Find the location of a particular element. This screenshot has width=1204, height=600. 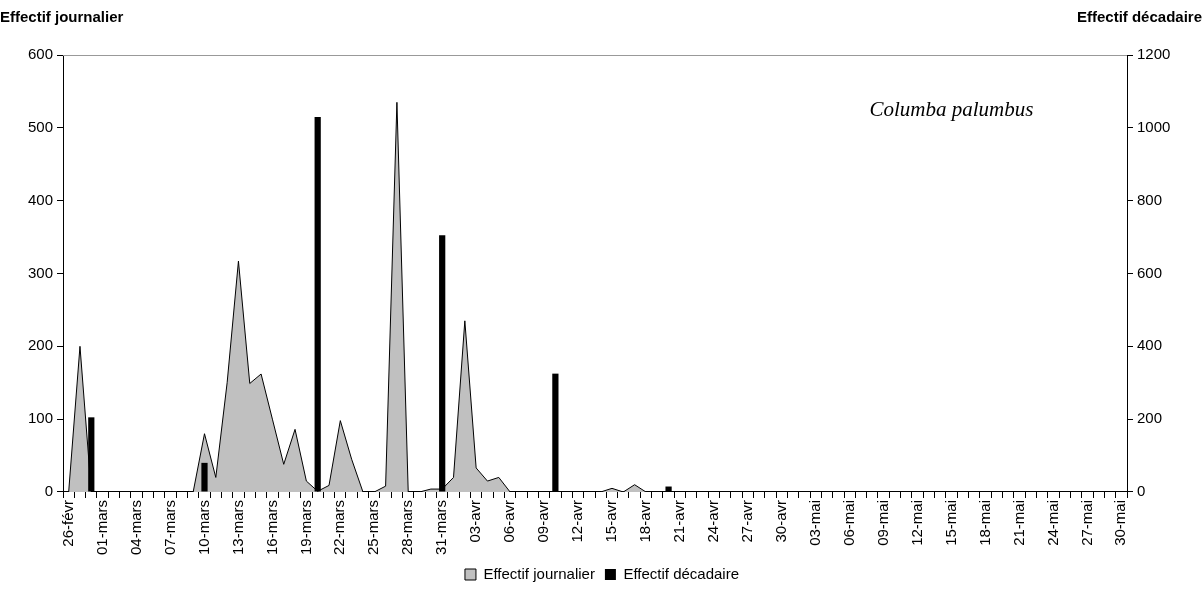

x-tick-label: 19-mars is located at coordinates (305, 527).